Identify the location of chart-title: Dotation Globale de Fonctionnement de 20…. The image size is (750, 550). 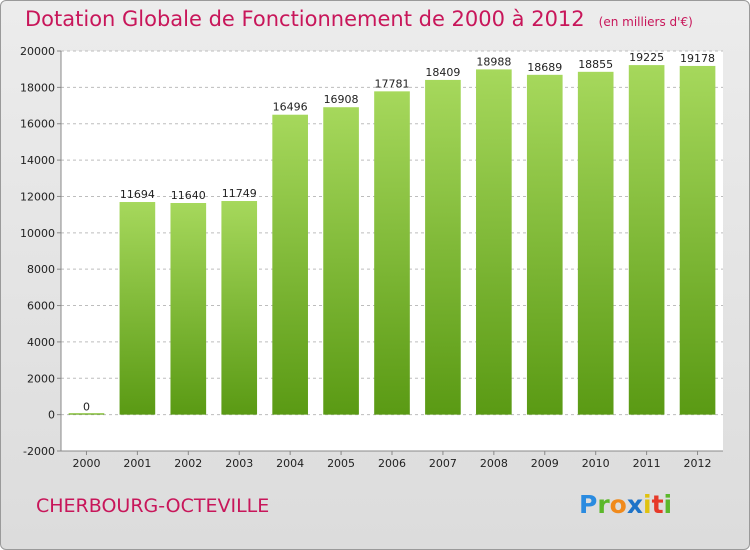
(359, 19).